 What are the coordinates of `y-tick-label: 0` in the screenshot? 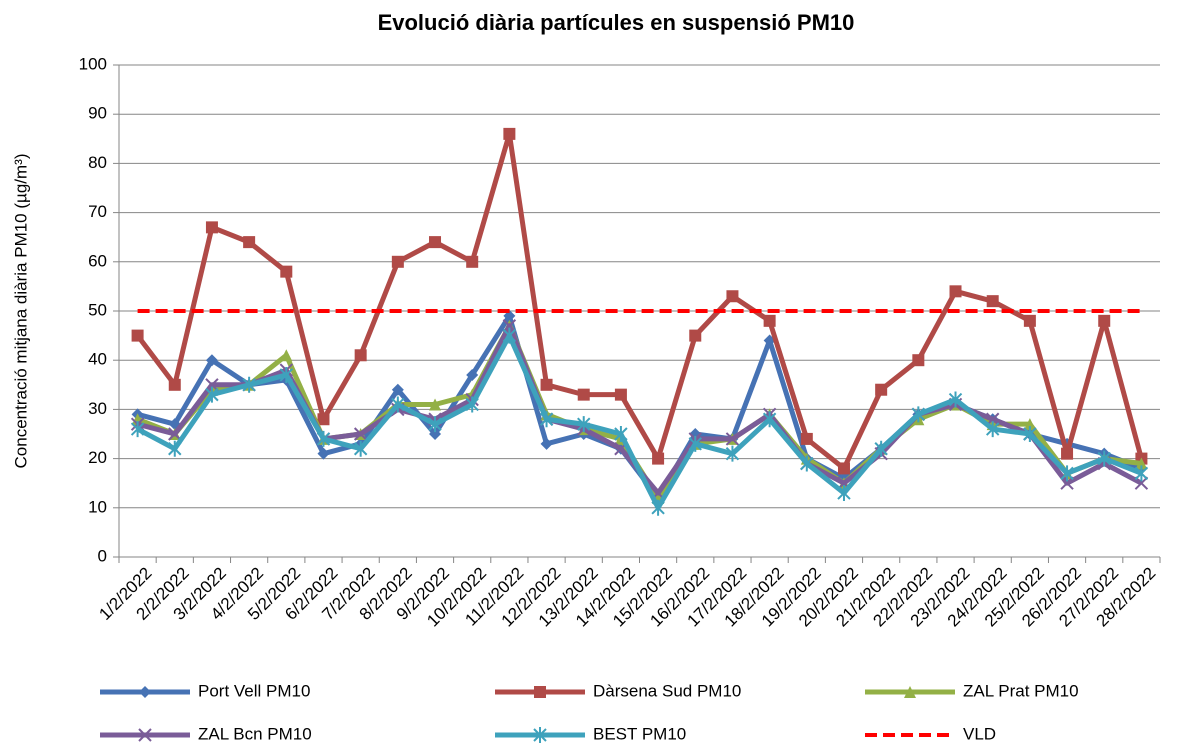 It's located at (102, 555).